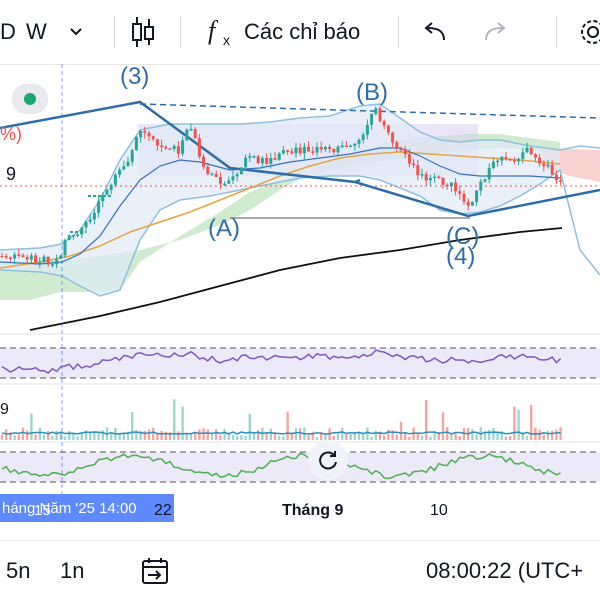  Describe the element at coordinates (372, 92) in the screenshot. I see `wave-label-b: (B)` at that location.